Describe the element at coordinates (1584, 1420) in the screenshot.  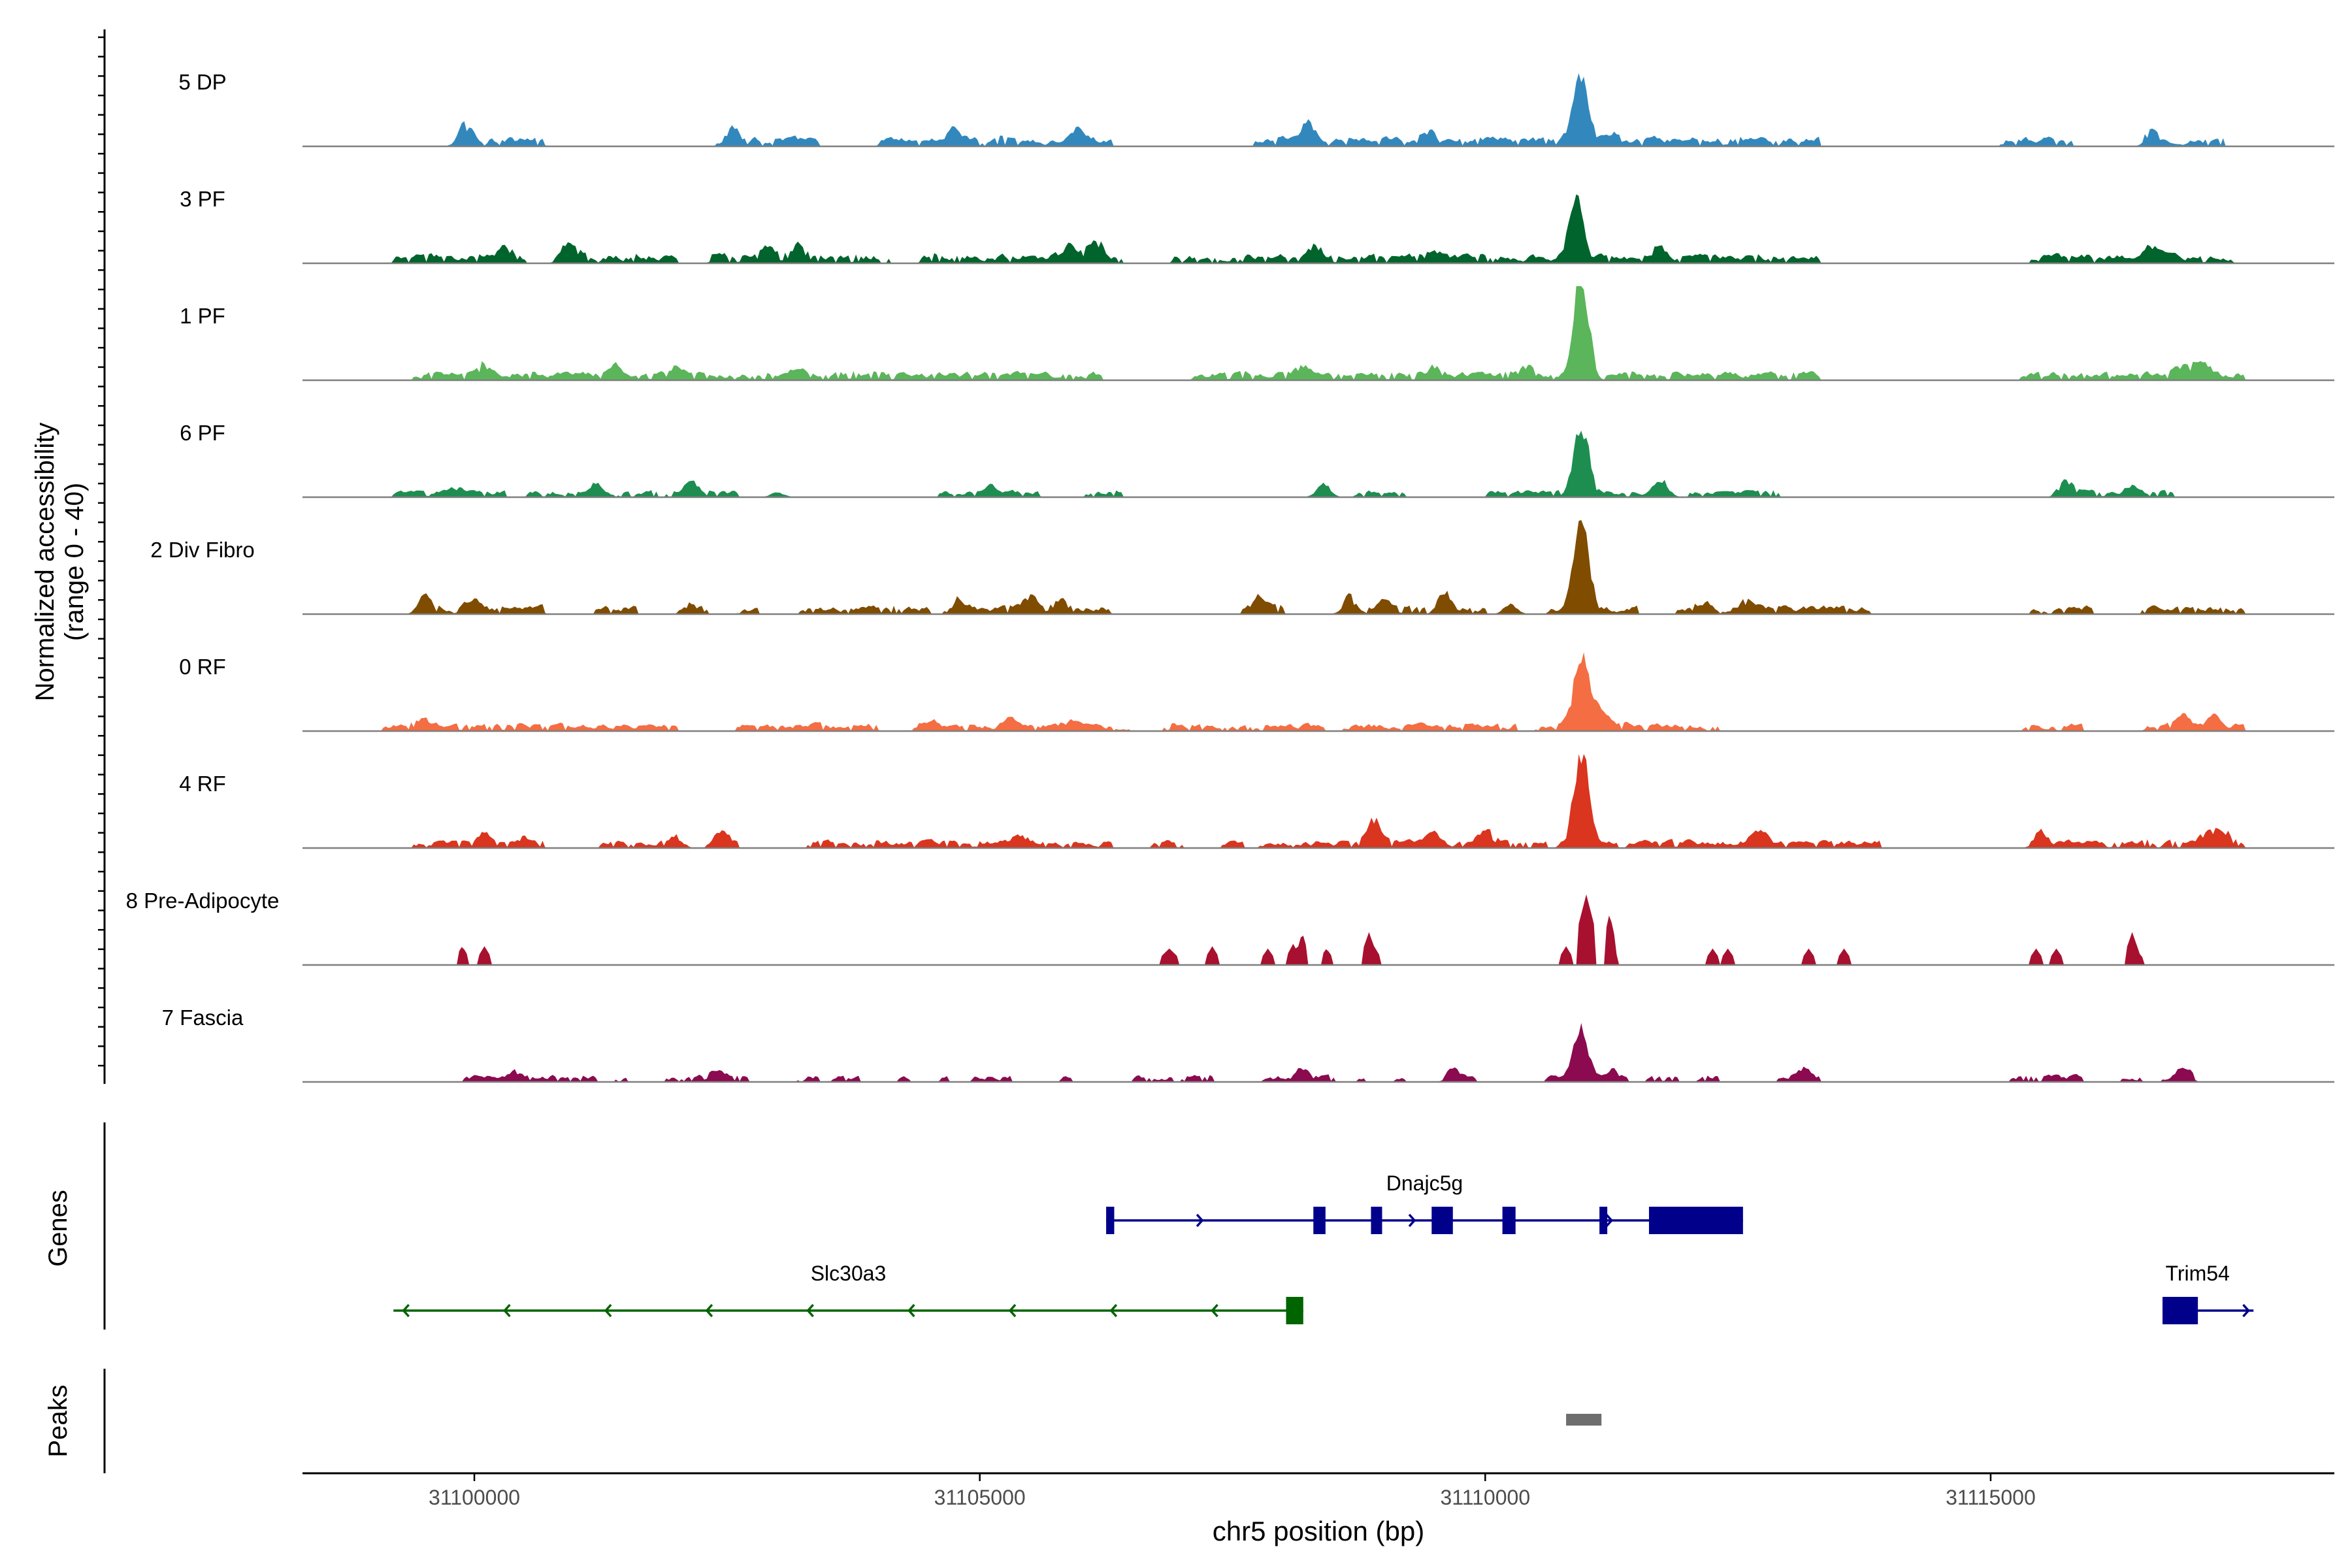
I see `peak-region` at that location.